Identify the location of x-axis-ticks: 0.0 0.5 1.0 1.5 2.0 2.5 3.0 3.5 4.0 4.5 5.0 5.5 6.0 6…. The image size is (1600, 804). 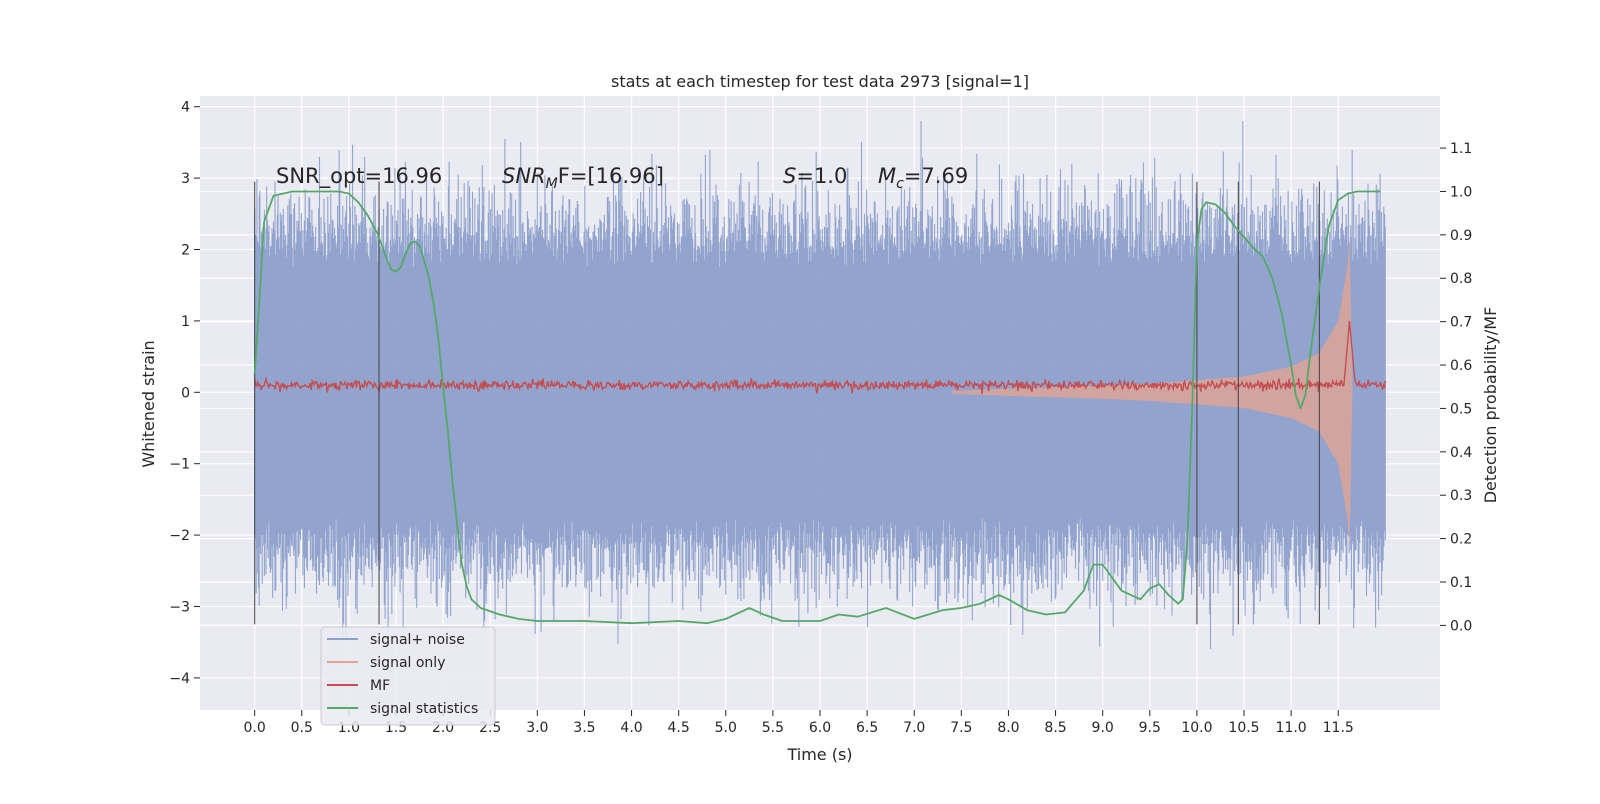
(799, 723).